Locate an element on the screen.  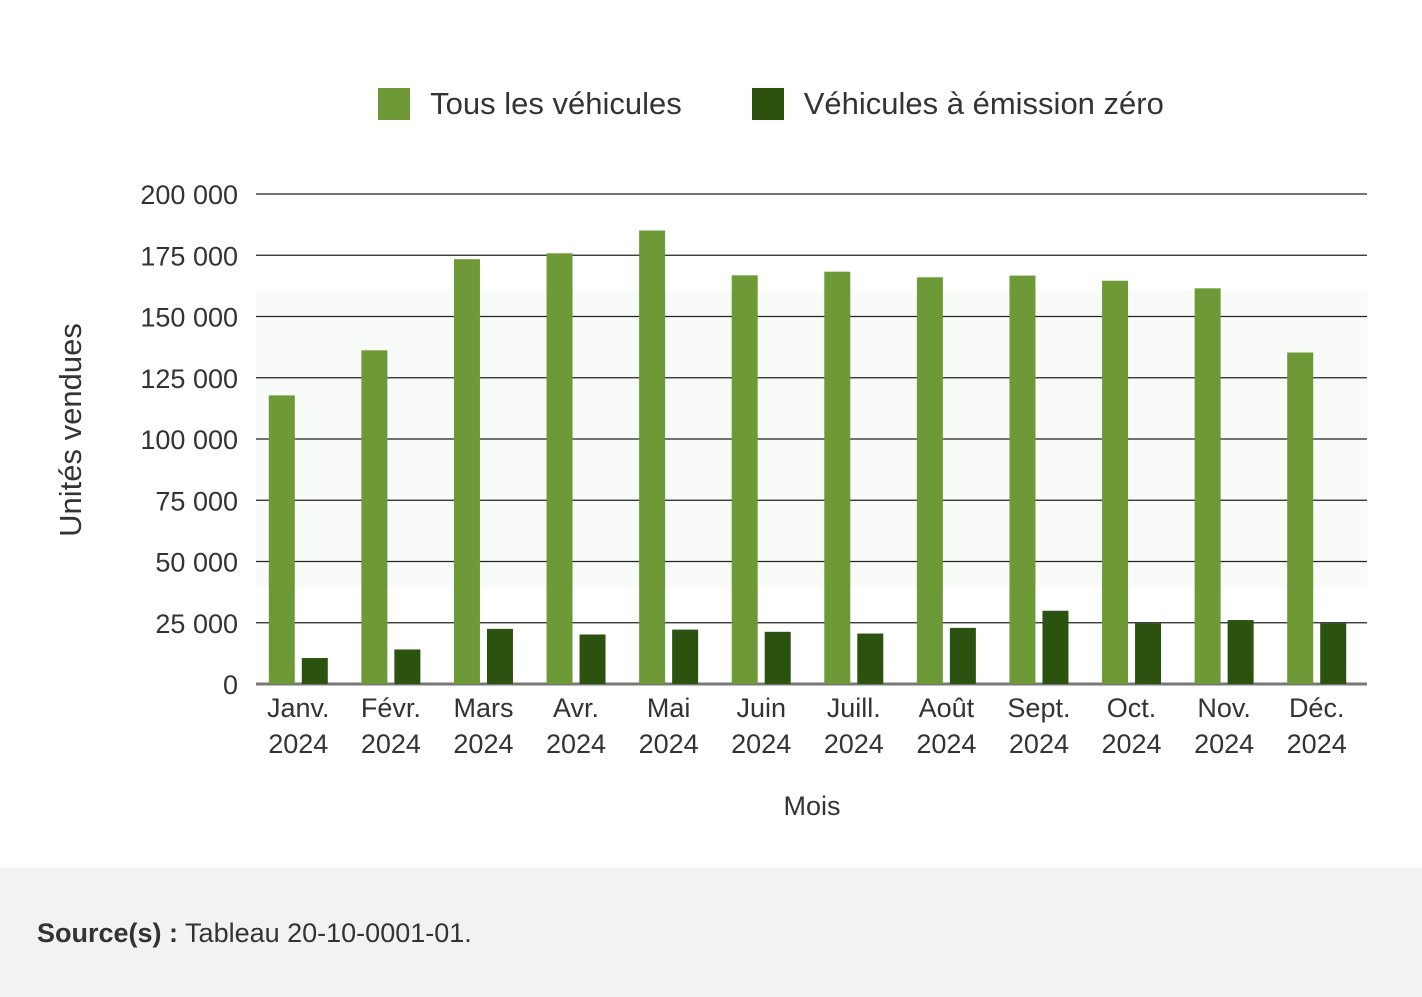
y-tick-label: 50 000 is located at coordinates (196, 563).